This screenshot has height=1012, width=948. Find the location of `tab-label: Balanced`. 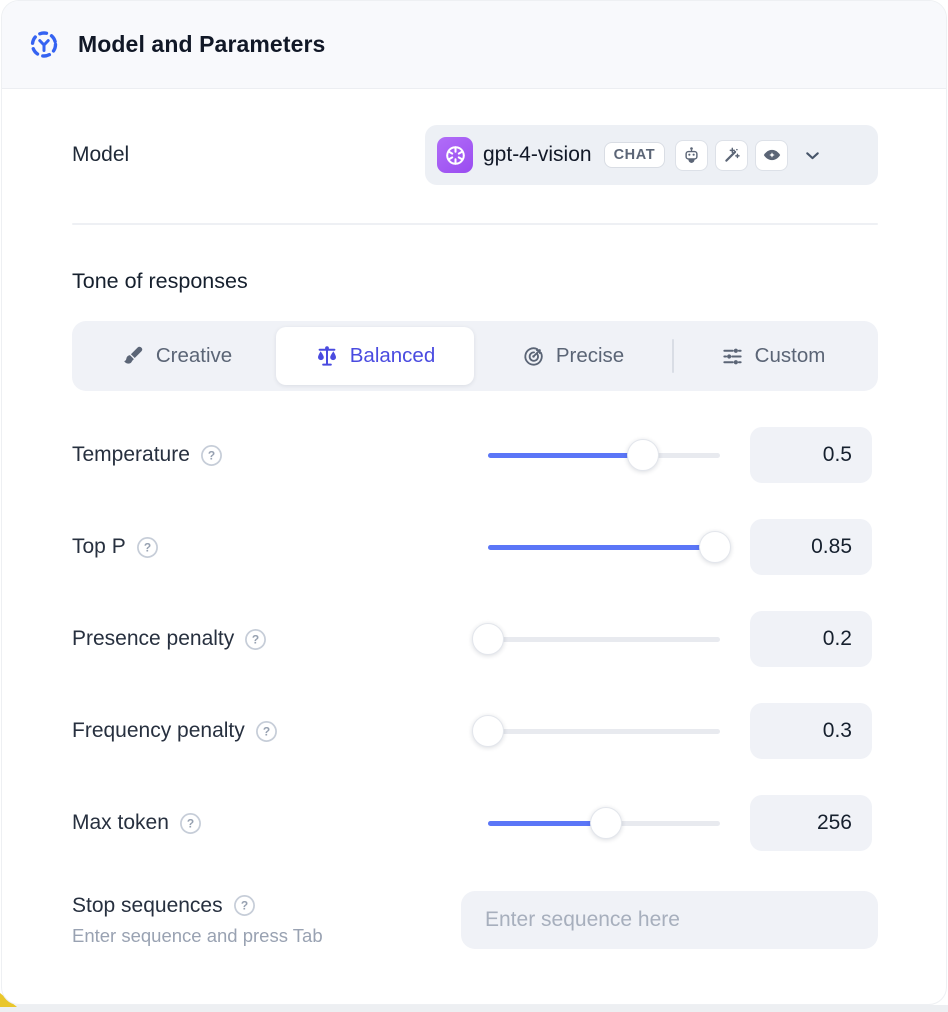

tab-label: Balanced is located at coordinates (392, 355).